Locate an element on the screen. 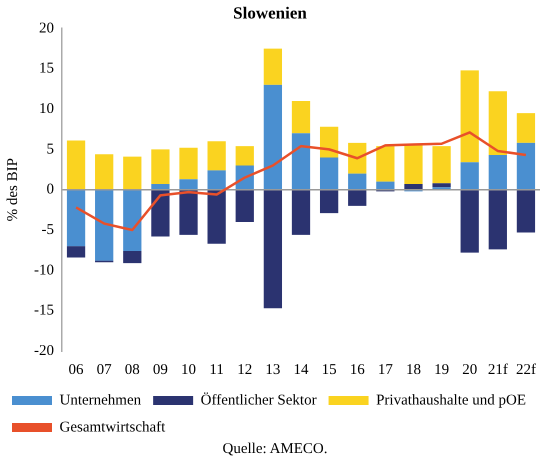  y-tick-label: -10 is located at coordinates (44, 270).